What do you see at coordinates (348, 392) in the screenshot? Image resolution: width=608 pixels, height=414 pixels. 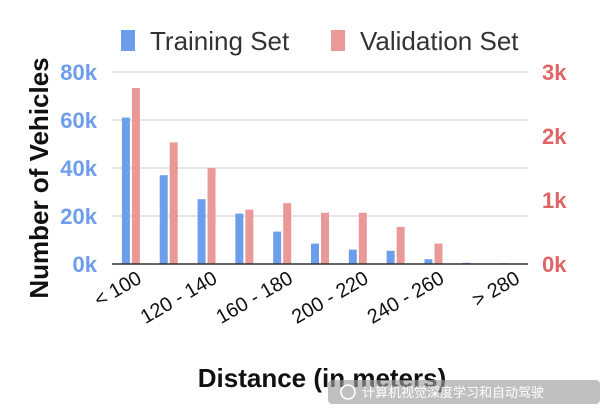 I see `wechat-icon` at bounding box center [348, 392].